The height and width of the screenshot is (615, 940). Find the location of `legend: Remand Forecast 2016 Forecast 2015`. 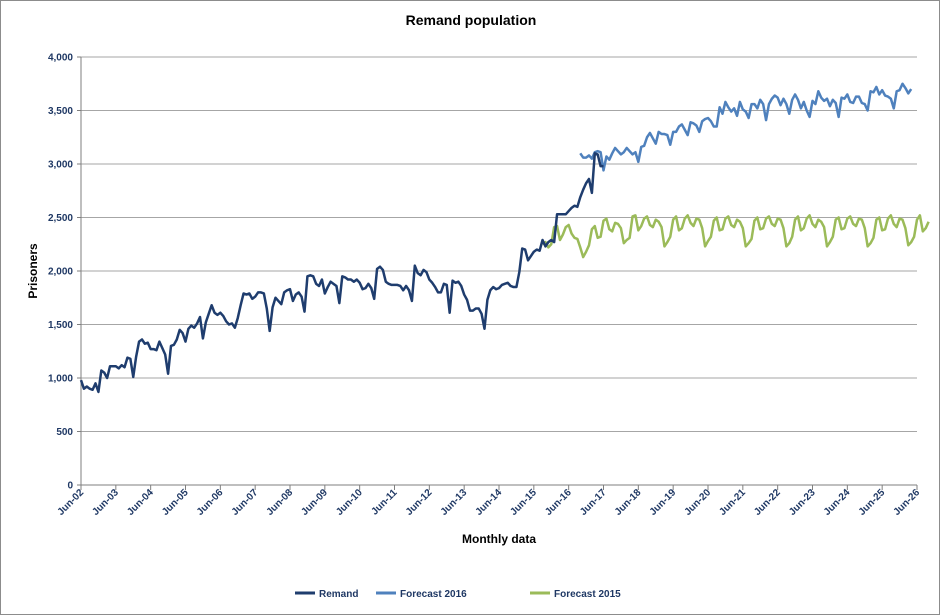

legend: Remand Forecast 2016 Forecast 2015 is located at coordinates (458, 594).